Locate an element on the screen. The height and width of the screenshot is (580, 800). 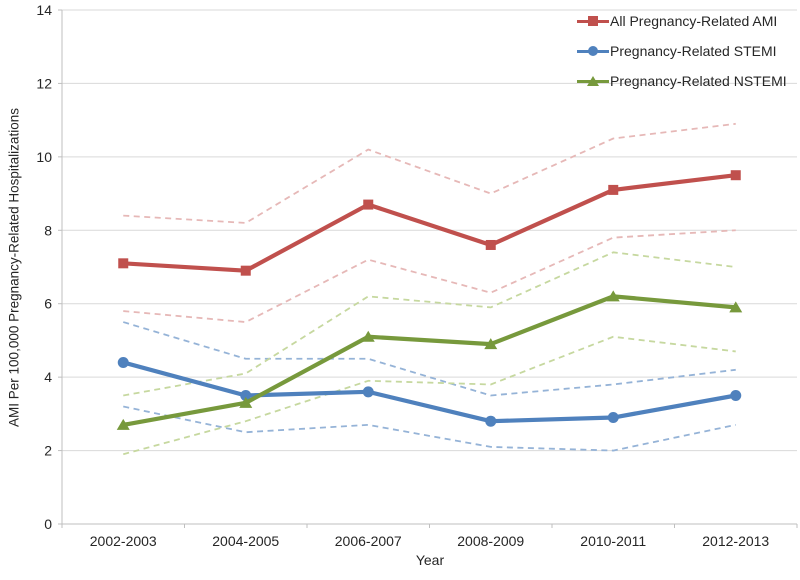
x-axis-title: Year is located at coordinates (430, 560).